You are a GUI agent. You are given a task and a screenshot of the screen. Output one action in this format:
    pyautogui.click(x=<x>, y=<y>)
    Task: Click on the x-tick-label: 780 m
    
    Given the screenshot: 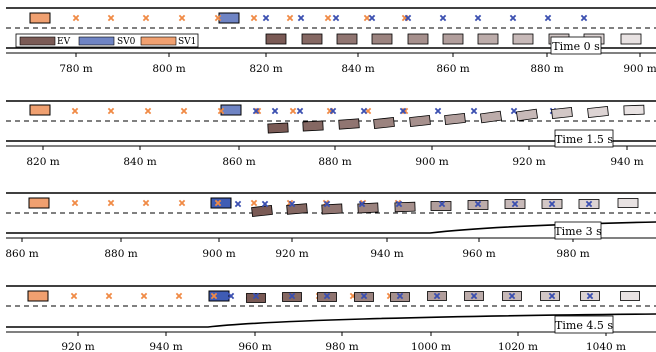 What is the action you would take?
    pyautogui.click(x=75, y=69)
    